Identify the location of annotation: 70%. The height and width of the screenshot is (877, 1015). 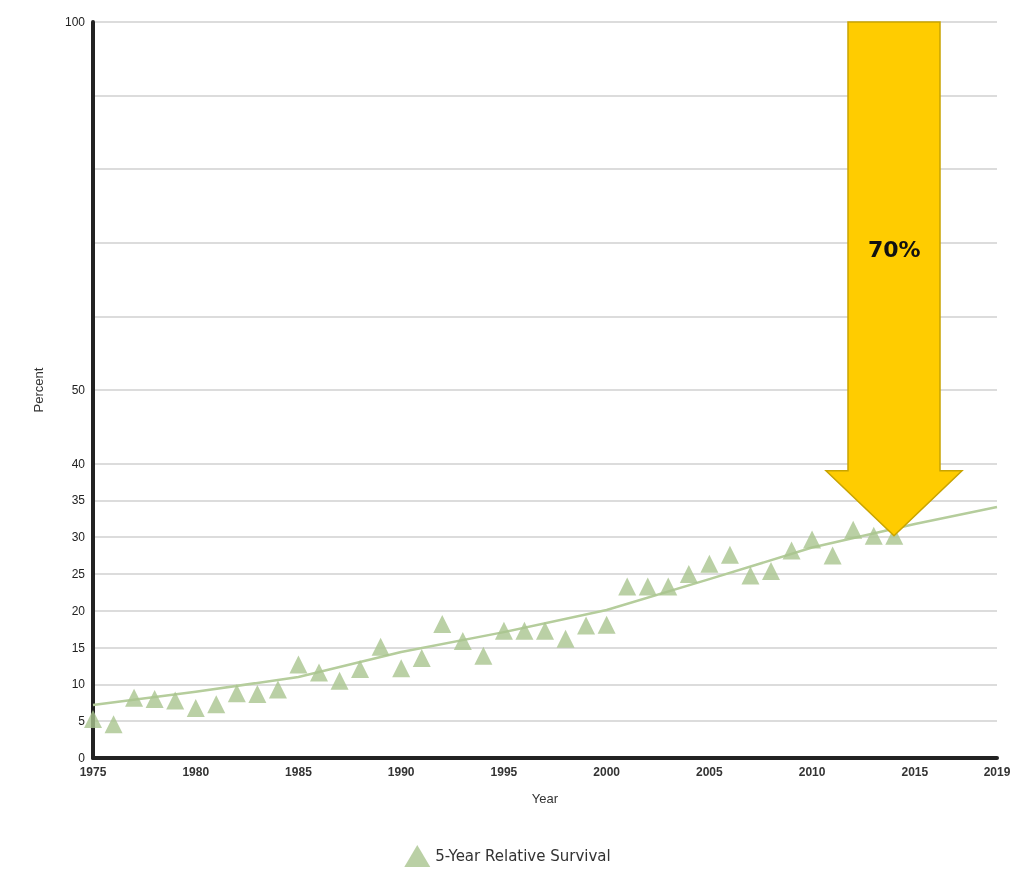
(894, 249).